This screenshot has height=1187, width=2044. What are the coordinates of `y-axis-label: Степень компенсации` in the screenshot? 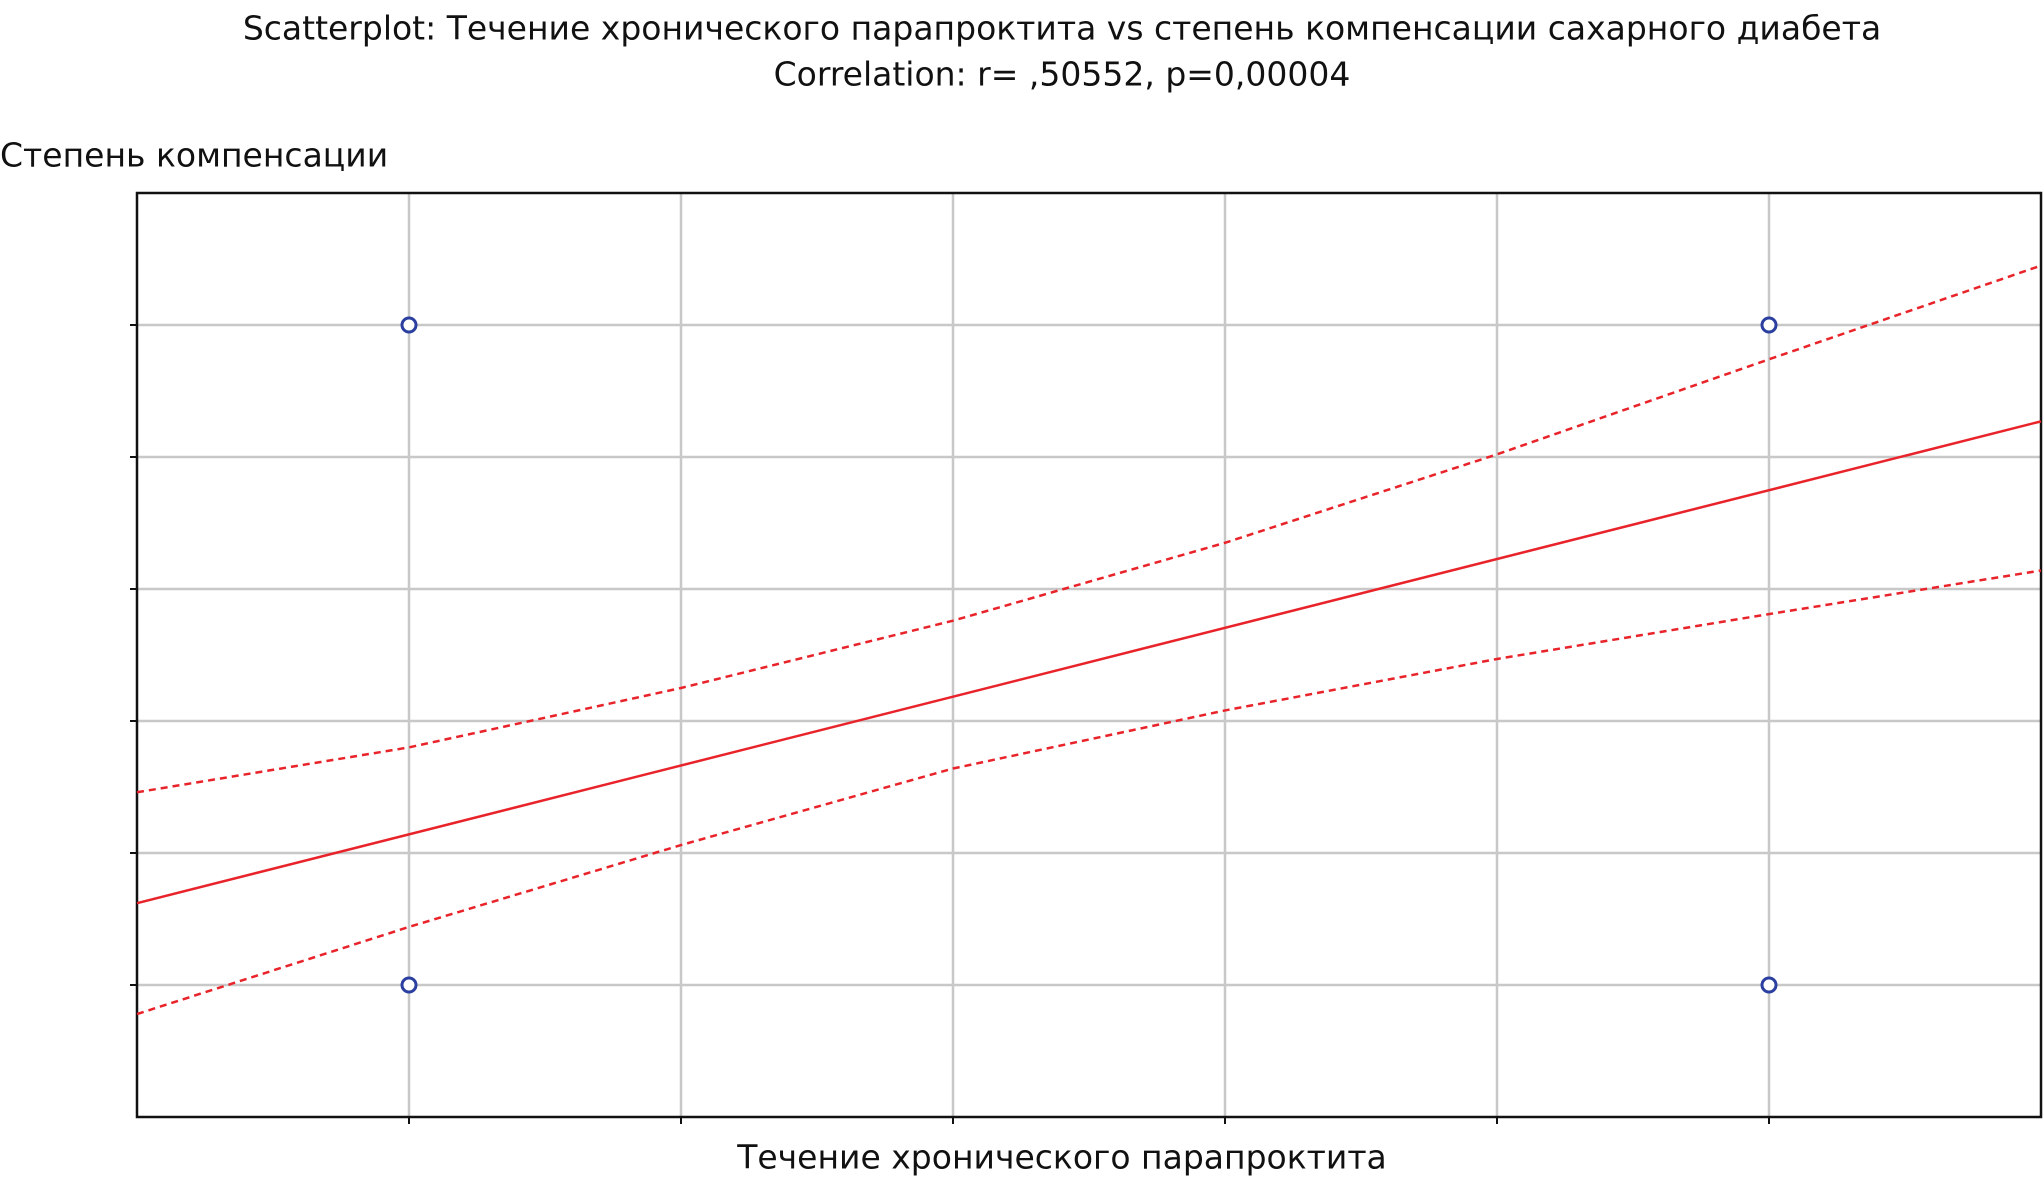 It's located at (194, 155).